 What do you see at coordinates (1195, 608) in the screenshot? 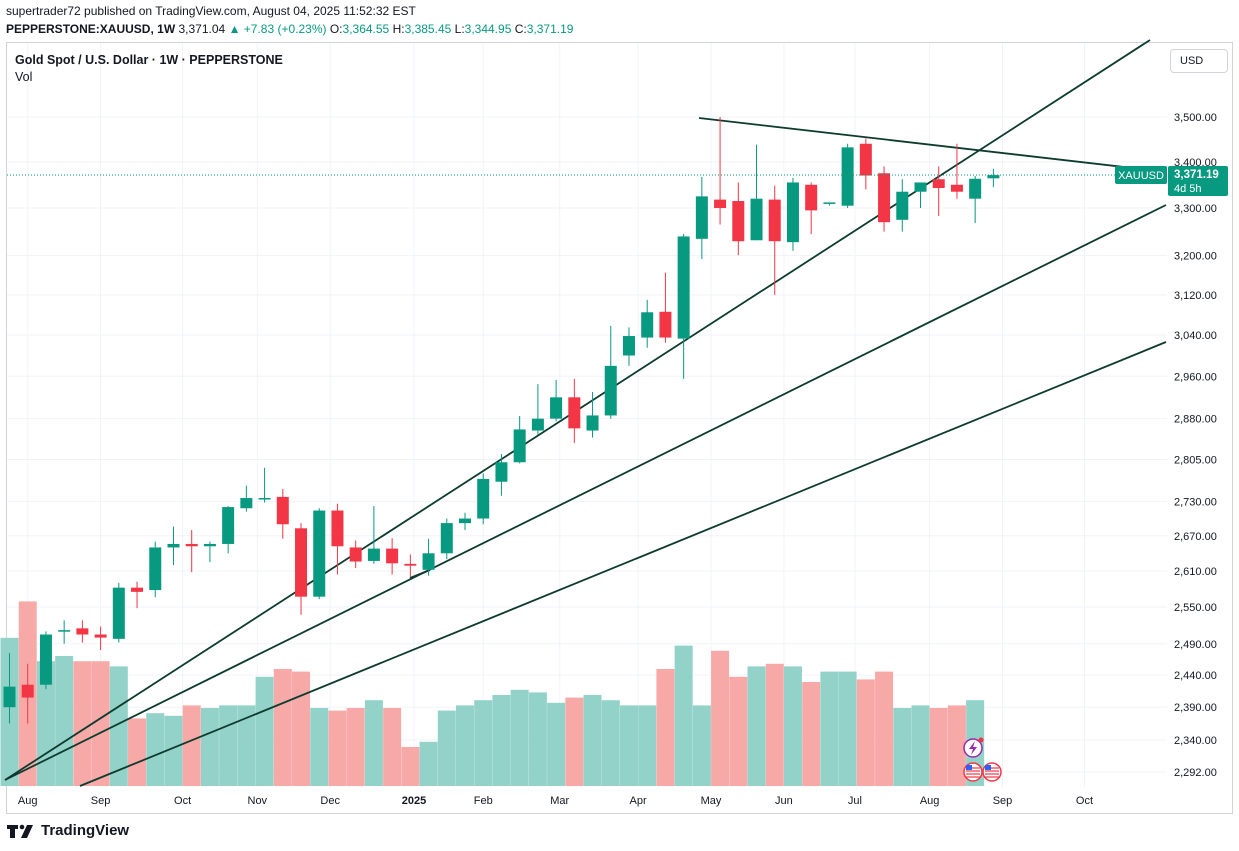
I see `y-tick-label: 2,550.00` at bounding box center [1195, 608].